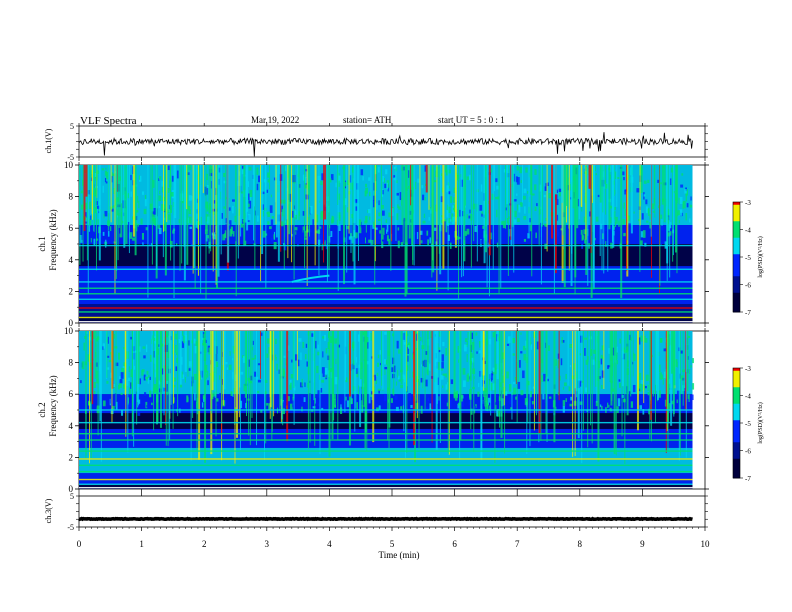 The width and height of the screenshot is (792, 612). Describe the element at coordinates (386, 459) in the screenshot. I see `narrowband-line` at that location.